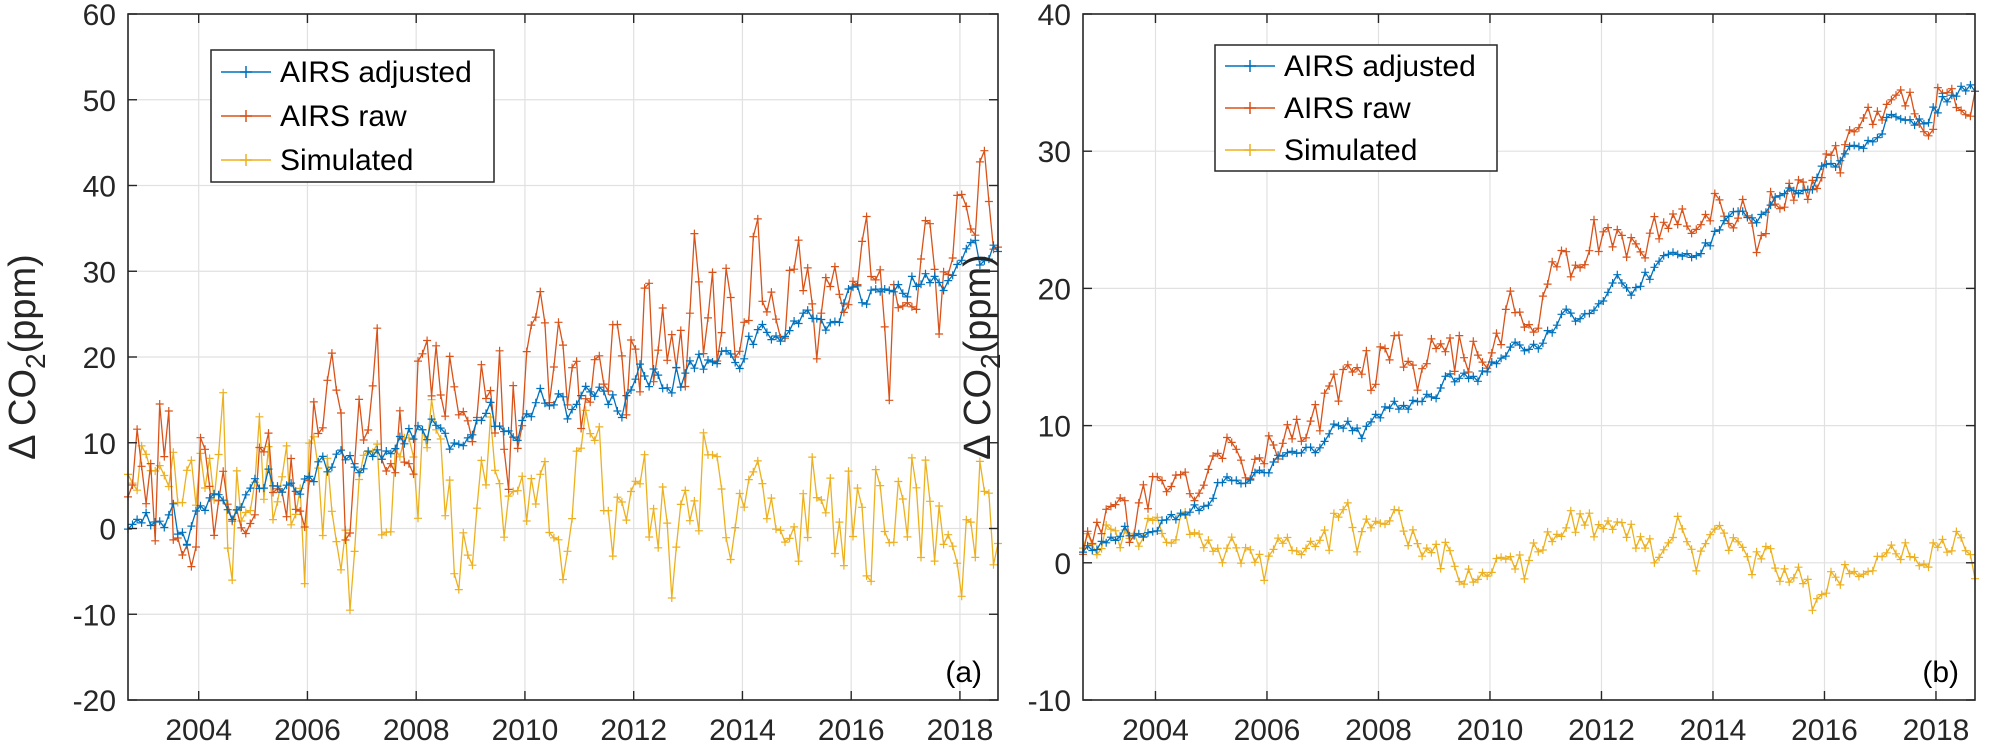 The width and height of the screenshot is (2010, 747). I want to click on legend: AIRS adjusted AIRS raw Simulated, so click(1356, 108).